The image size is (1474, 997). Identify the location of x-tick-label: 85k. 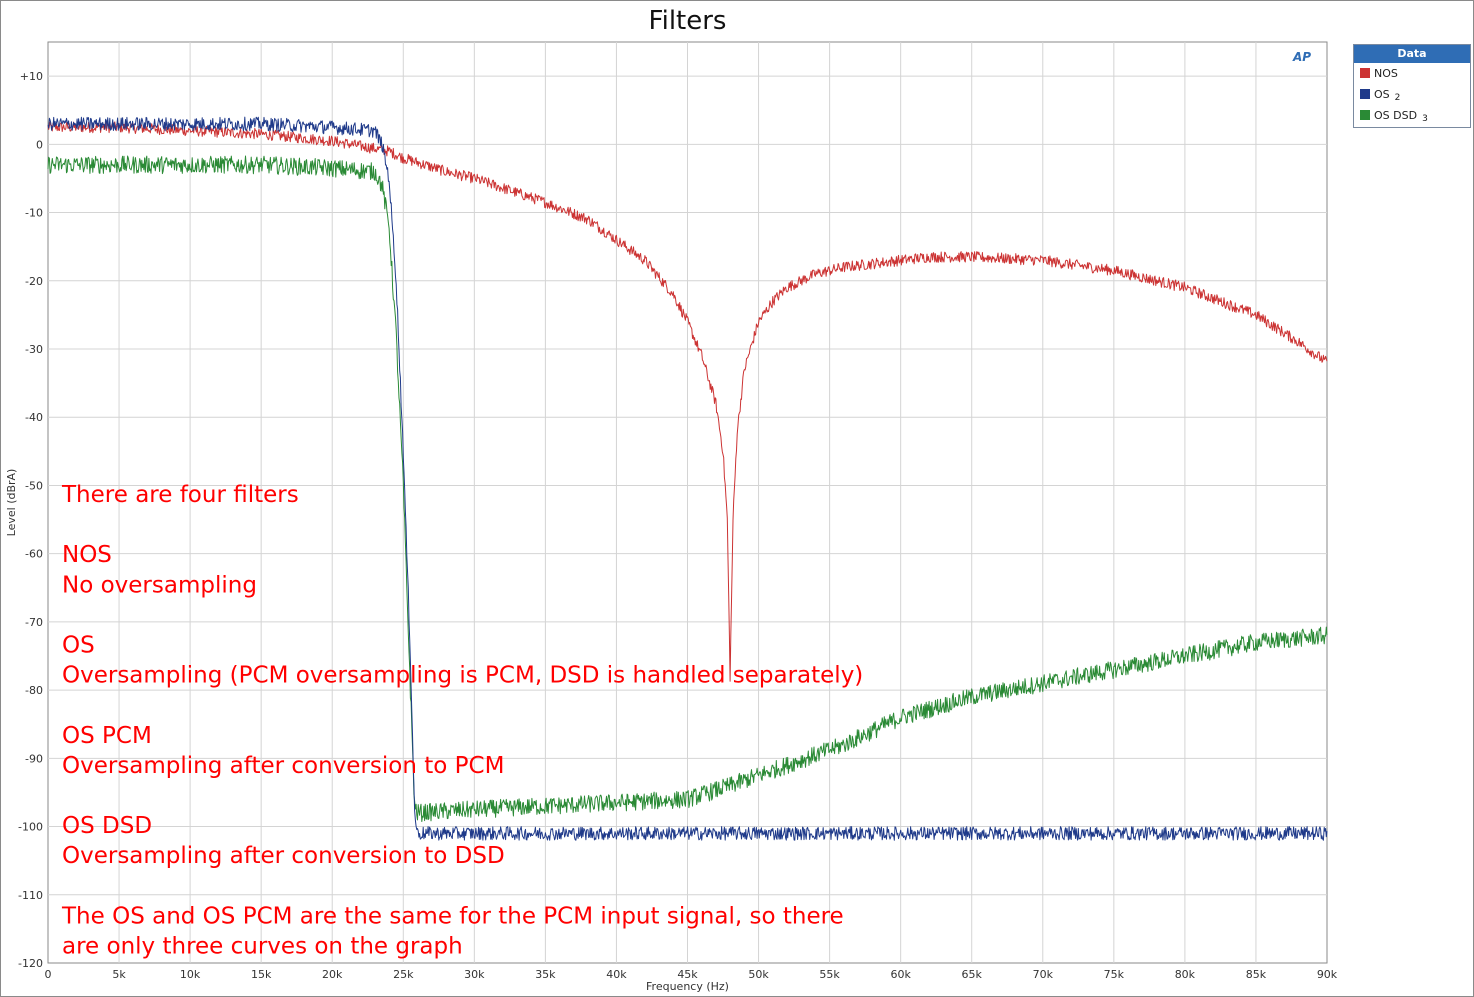
(1256, 974).